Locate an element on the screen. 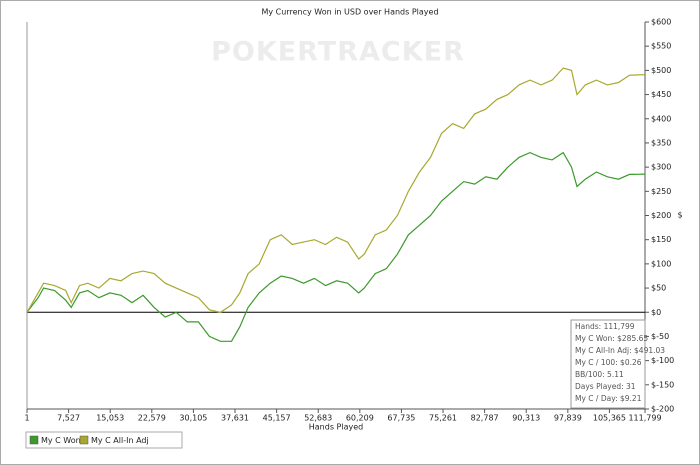 The width and height of the screenshot is (700, 465). x-tick-label: 60,209 is located at coordinates (360, 418).